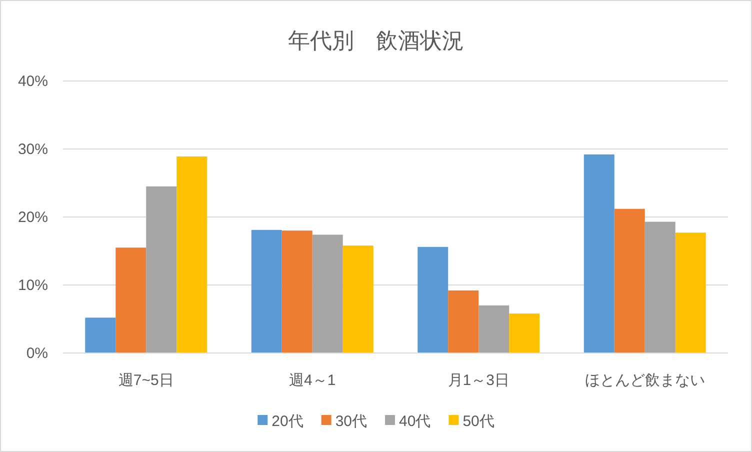 This screenshot has width=752, height=452. Describe the element at coordinates (33, 149) in the screenshot. I see `y-tick-label: 30%` at that location.